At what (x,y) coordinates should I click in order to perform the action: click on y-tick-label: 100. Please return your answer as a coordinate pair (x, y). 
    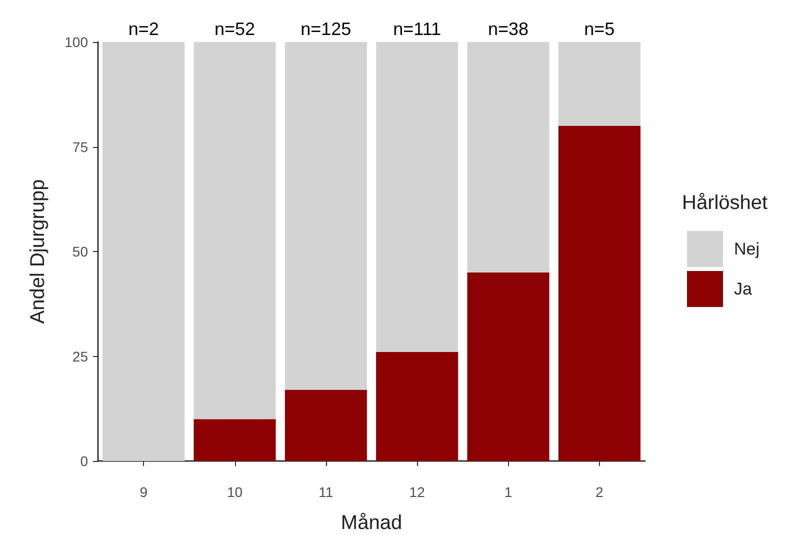
    Looking at the image, I should click on (76, 42).